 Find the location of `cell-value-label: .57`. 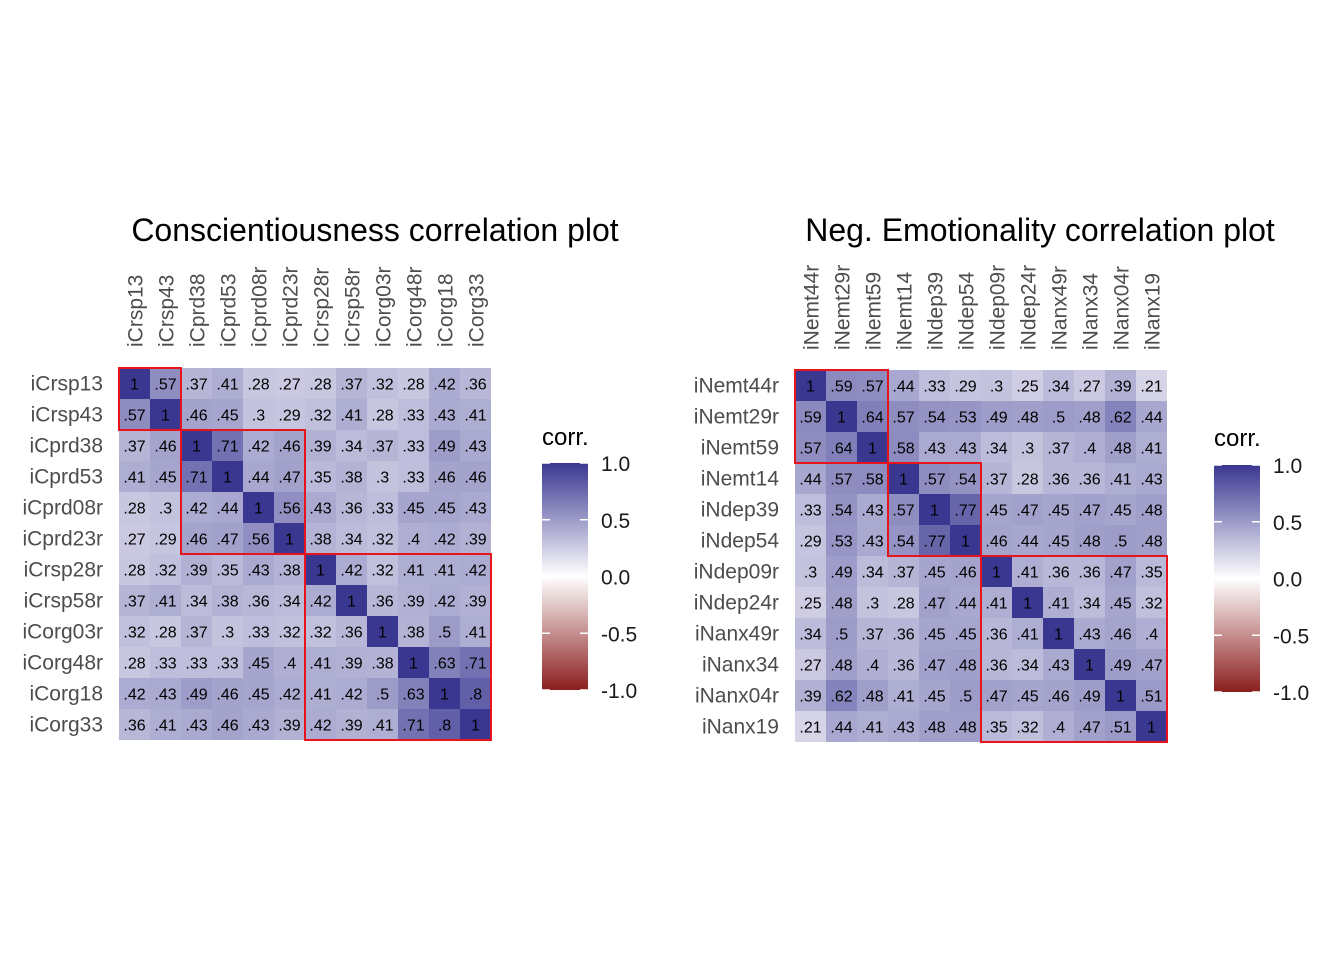

cell-value-label: .57 is located at coordinates (872, 387).